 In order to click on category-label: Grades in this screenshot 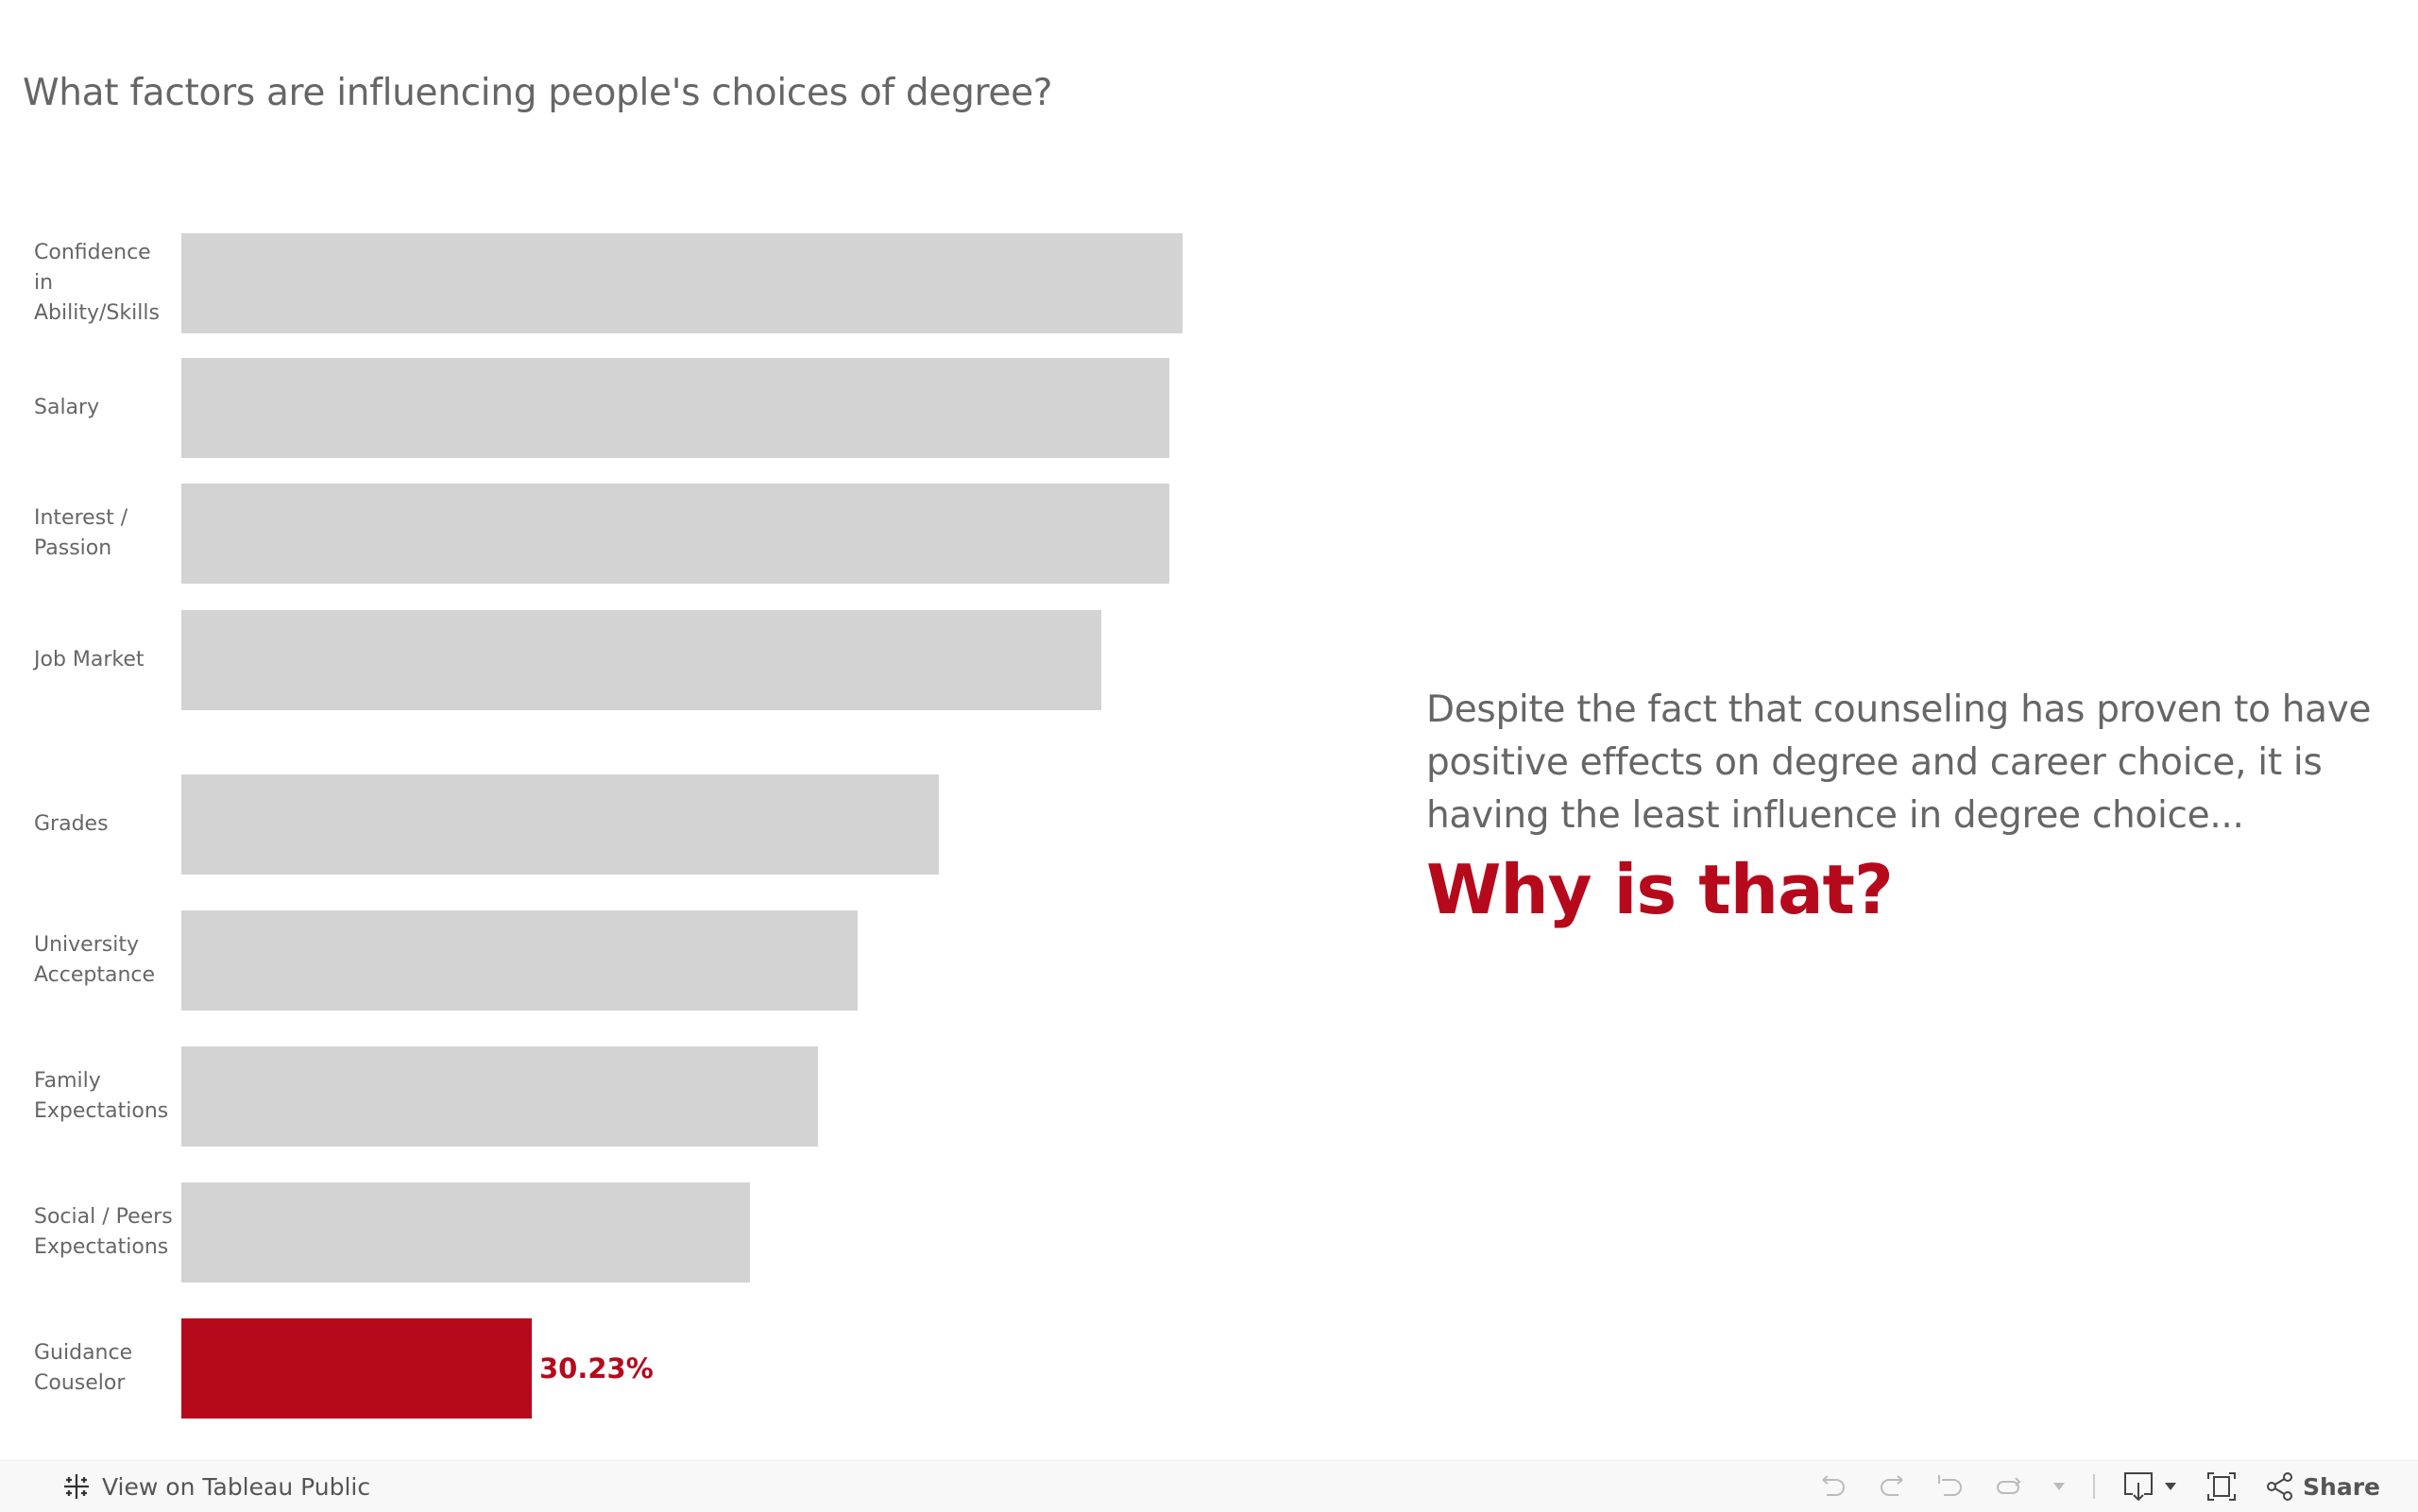, I will do `click(71, 824)`.